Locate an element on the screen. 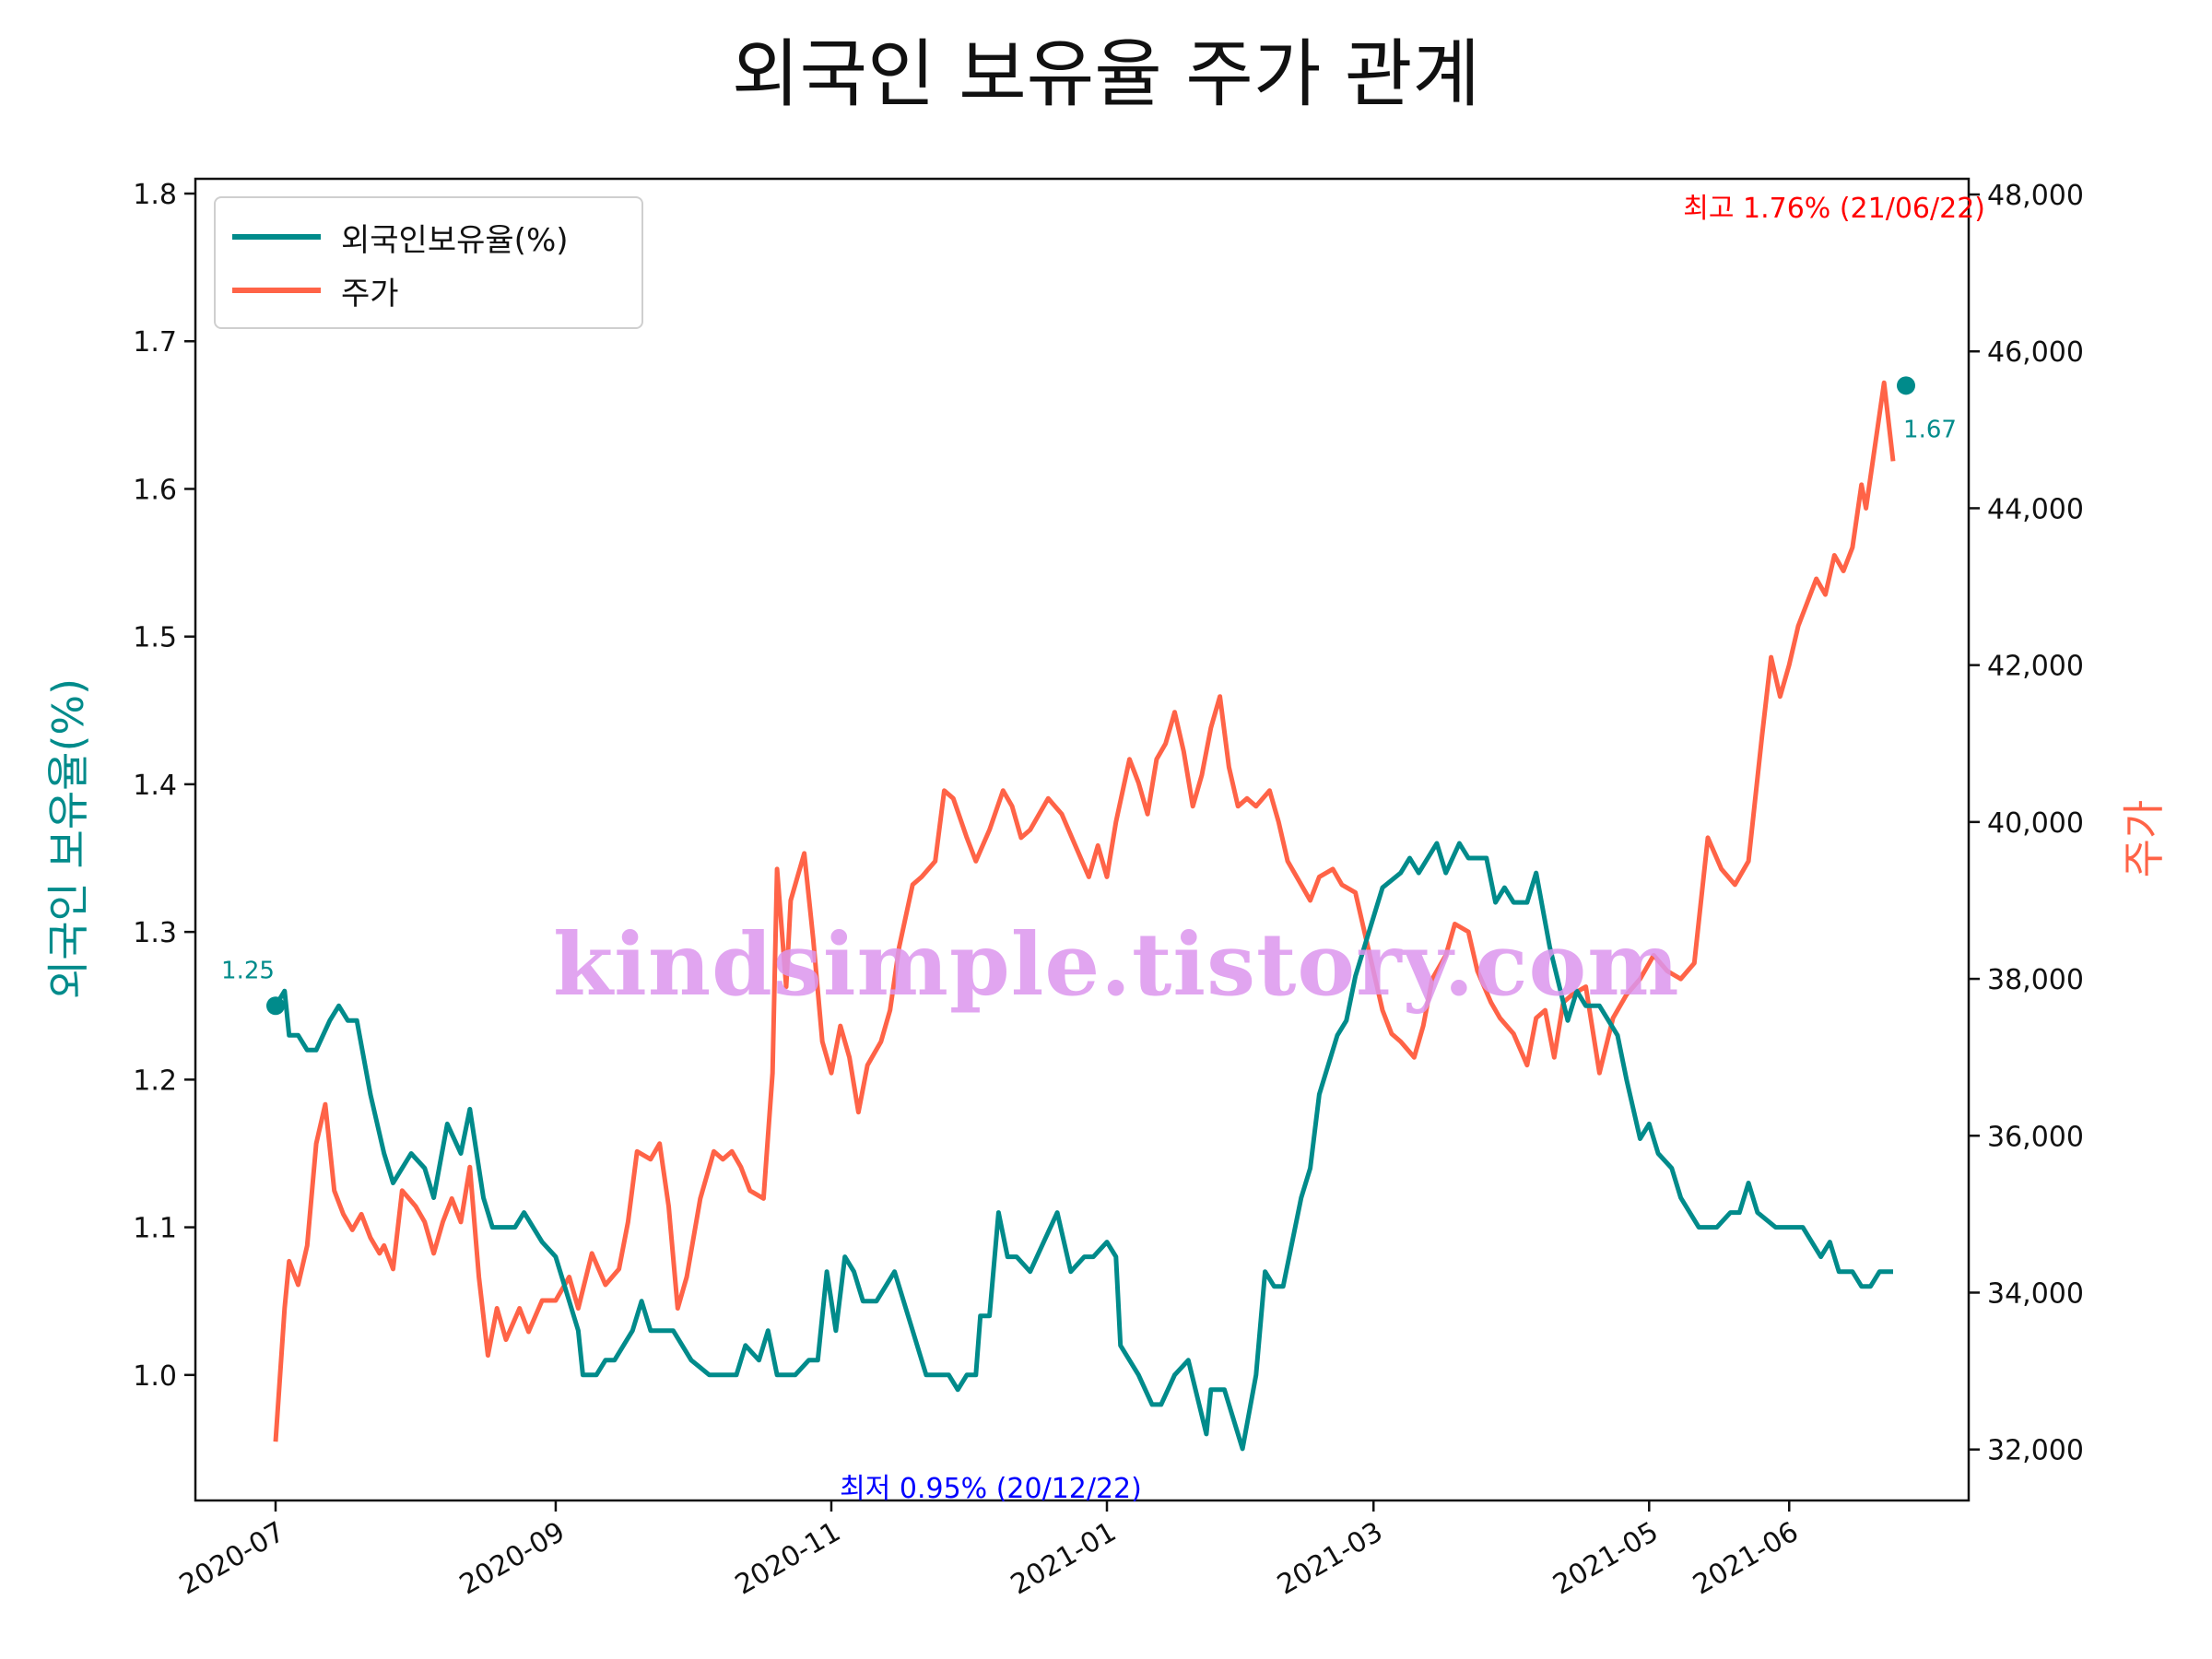 This screenshot has height=1659, width=2212. legend-item-price: 주가 is located at coordinates (315, 290).